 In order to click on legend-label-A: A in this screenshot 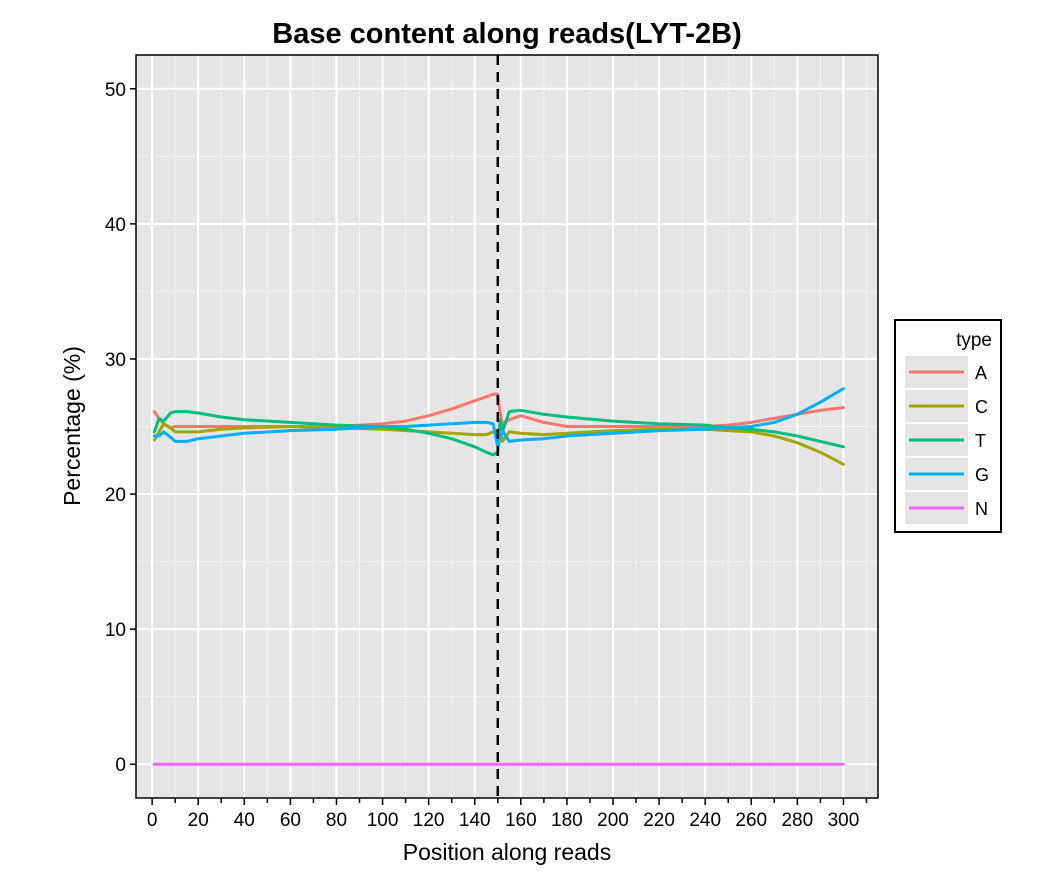, I will do `click(981, 373)`.